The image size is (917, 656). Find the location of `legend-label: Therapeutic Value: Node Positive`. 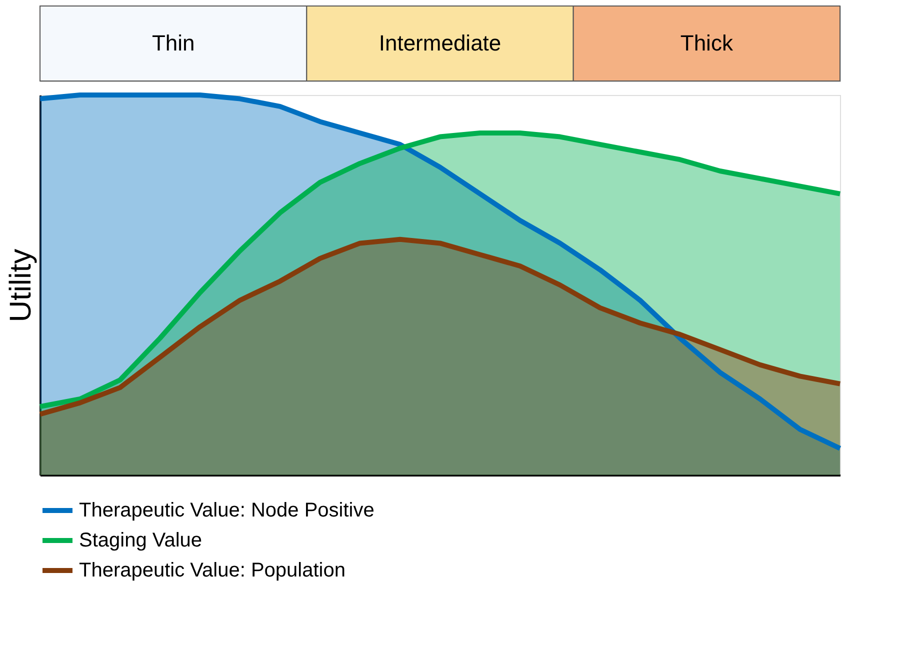

legend-label: Therapeutic Value: Node Positive is located at coordinates (226, 511).